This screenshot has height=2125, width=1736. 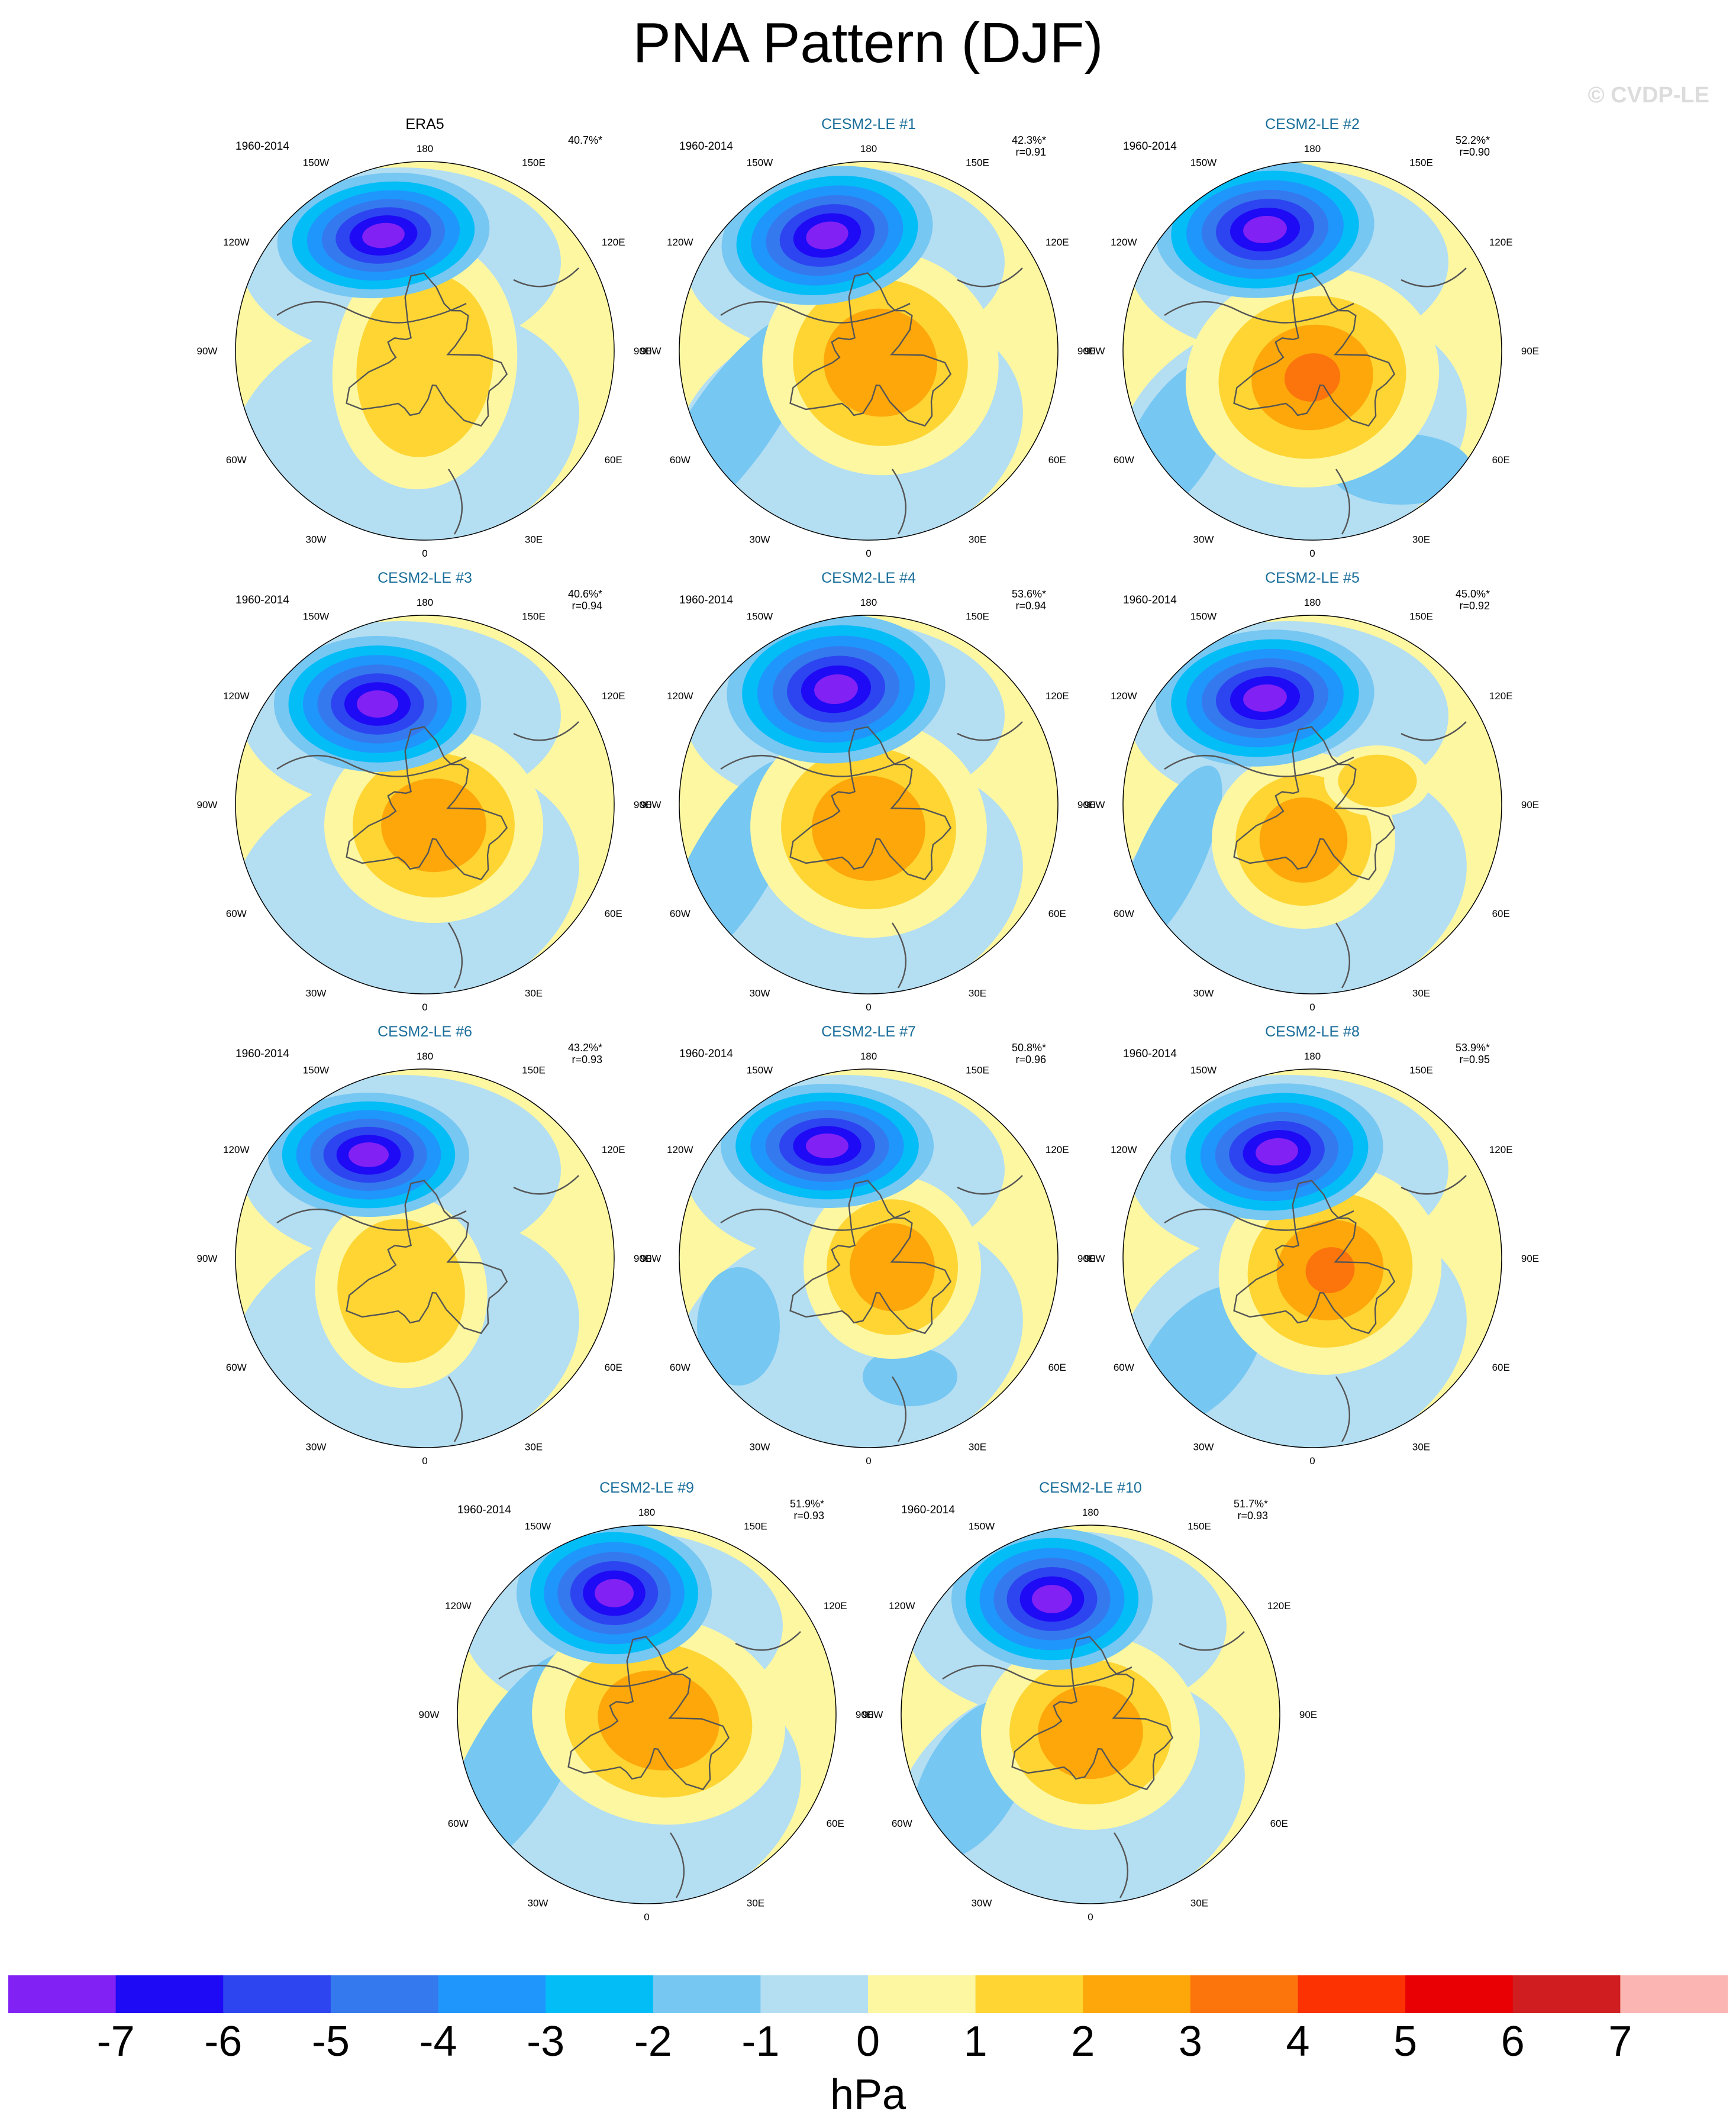 I want to click on variance-explained: 40.7%*, so click(x=585, y=140).